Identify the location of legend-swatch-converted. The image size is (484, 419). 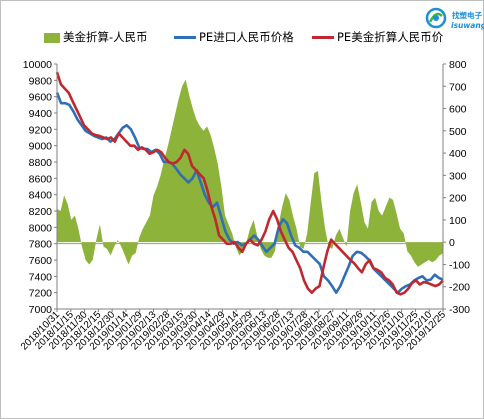
(323, 37).